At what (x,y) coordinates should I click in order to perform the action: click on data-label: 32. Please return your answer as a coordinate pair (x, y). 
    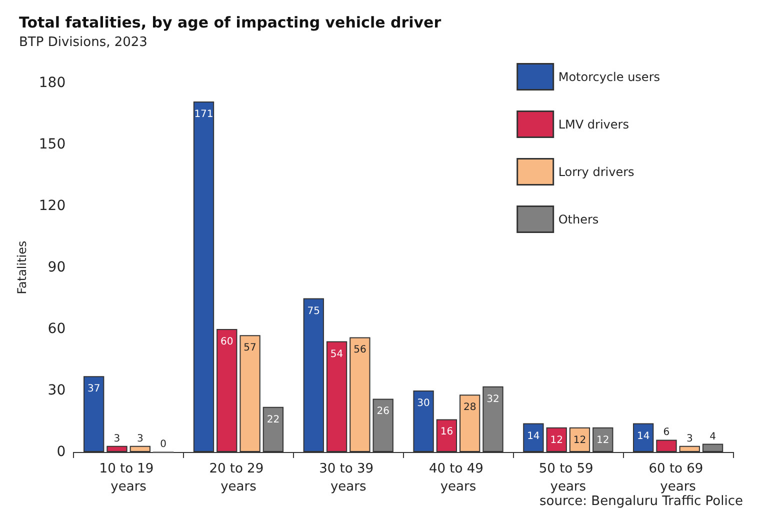
    Looking at the image, I should click on (493, 399).